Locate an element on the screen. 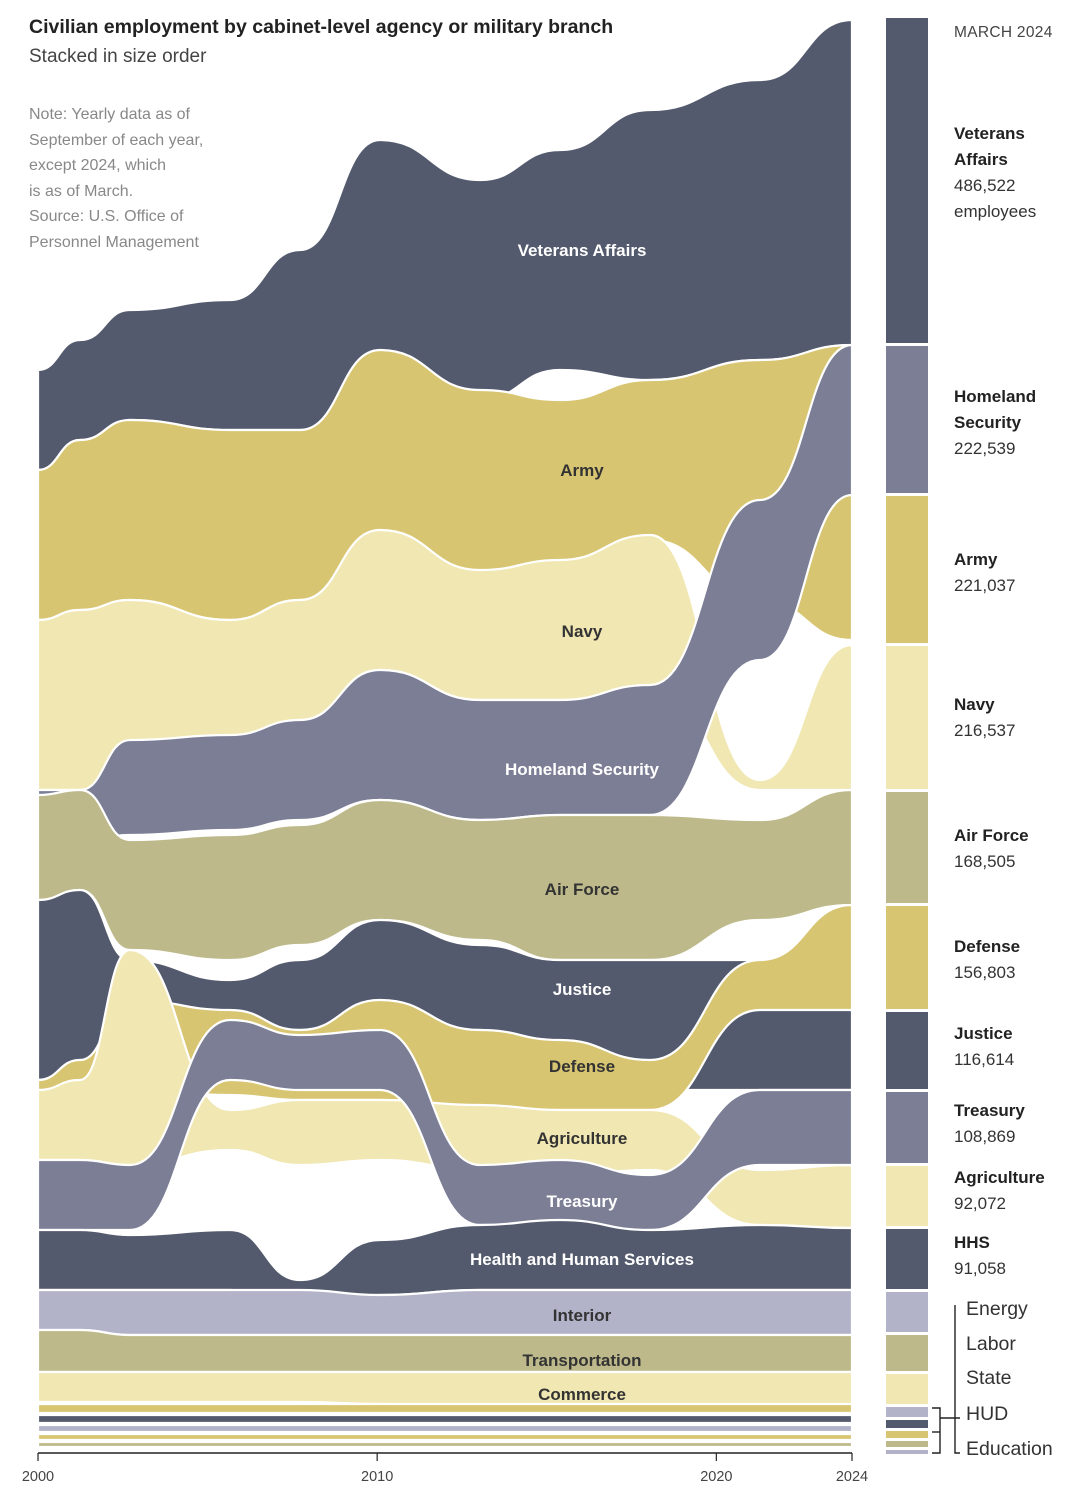 The width and height of the screenshot is (1083, 1500). legend-navy: Navy 216,537 is located at coordinates (984, 718).